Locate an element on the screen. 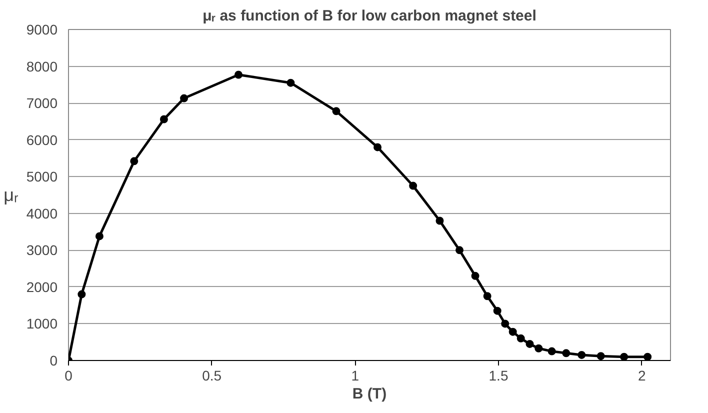  y-tick-label: 0 is located at coordinates (54, 360).